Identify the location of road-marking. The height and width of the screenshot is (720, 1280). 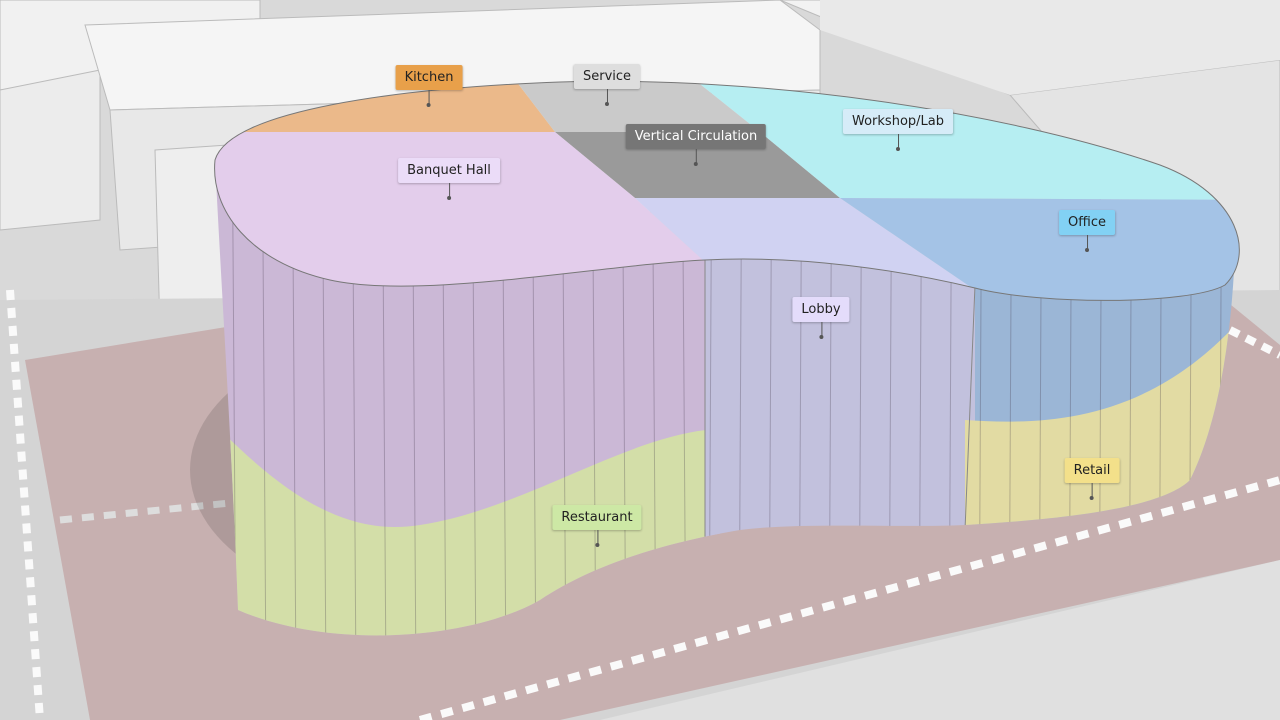
(1254, 342).